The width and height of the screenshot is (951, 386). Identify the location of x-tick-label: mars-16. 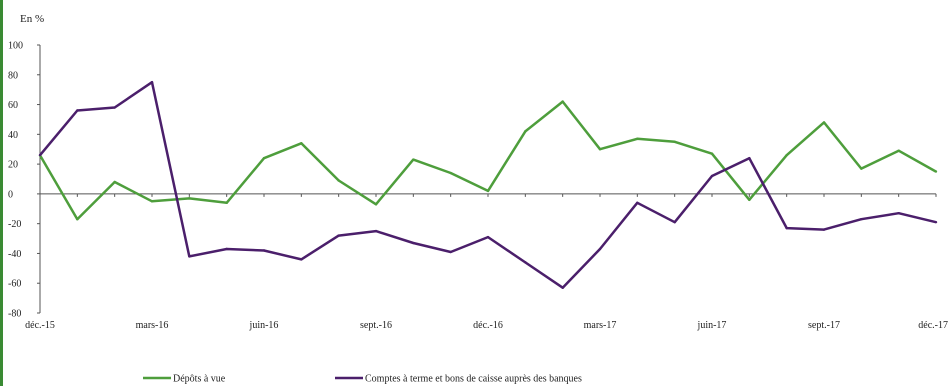
(152, 325).